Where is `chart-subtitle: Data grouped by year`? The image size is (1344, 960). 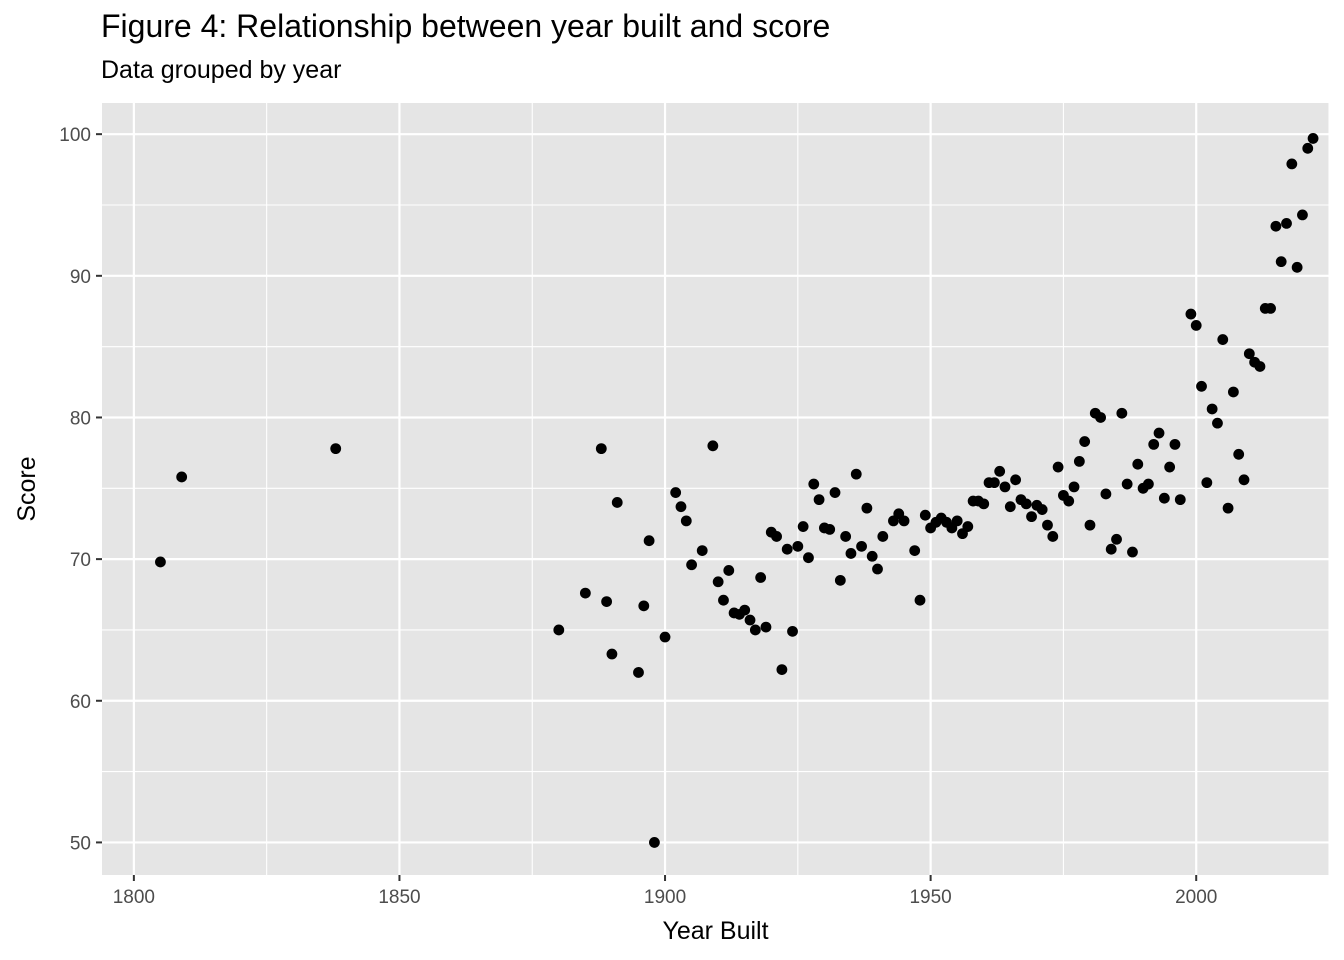
chart-subtitle: Data grouped by year is located at coordinates (221, 70).